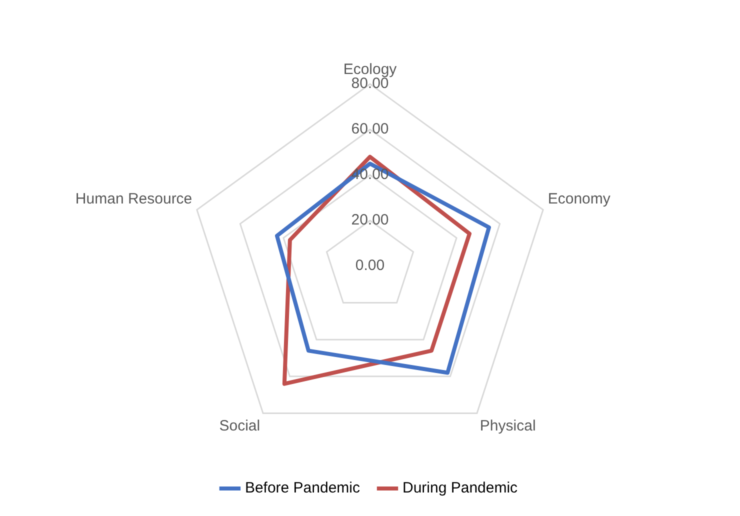  I want to click on spoke-label: Human Resource, so click(133, 199).